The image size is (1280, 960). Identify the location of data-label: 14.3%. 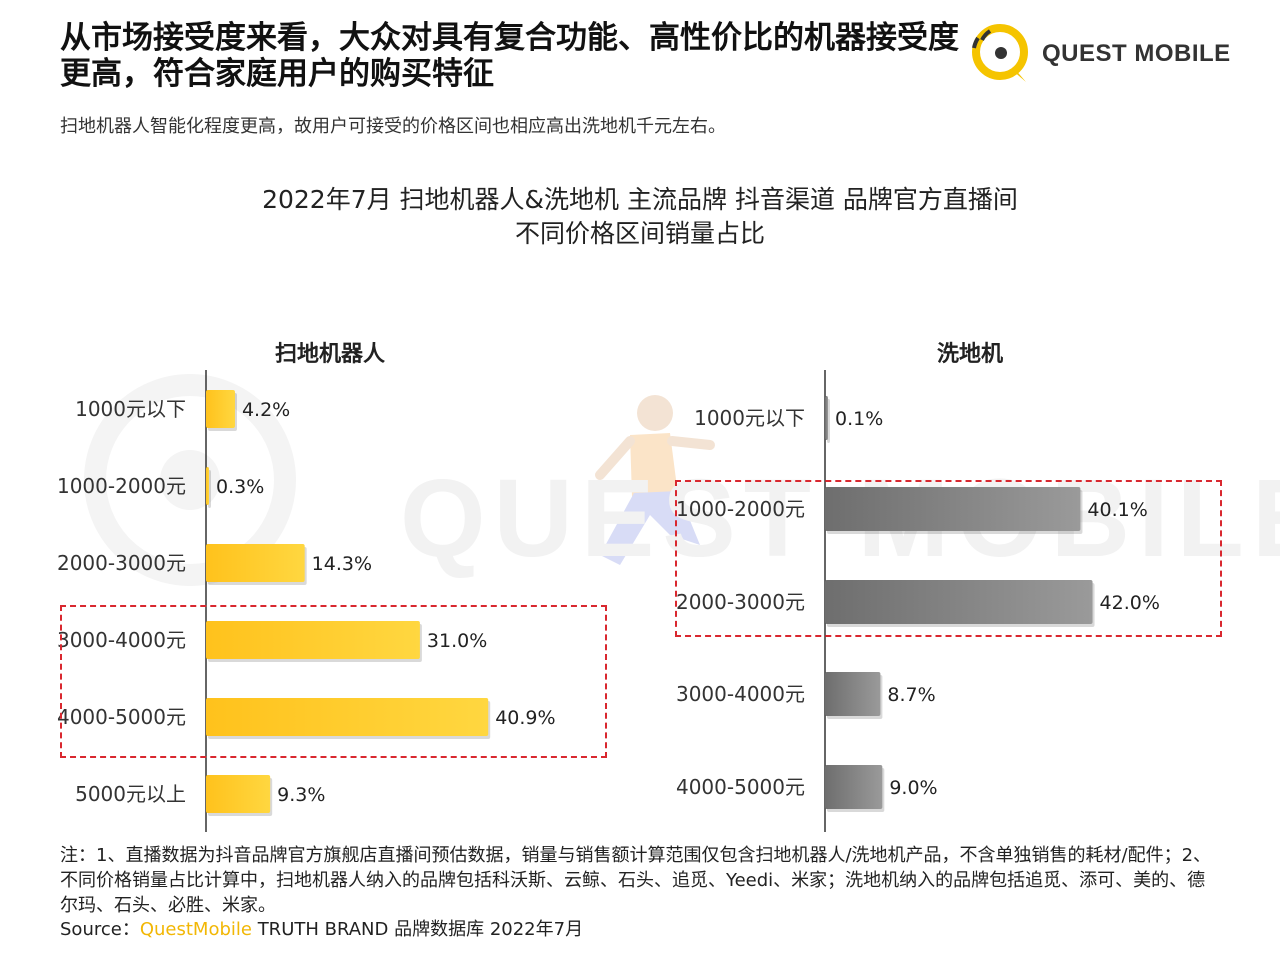
(342, 564).